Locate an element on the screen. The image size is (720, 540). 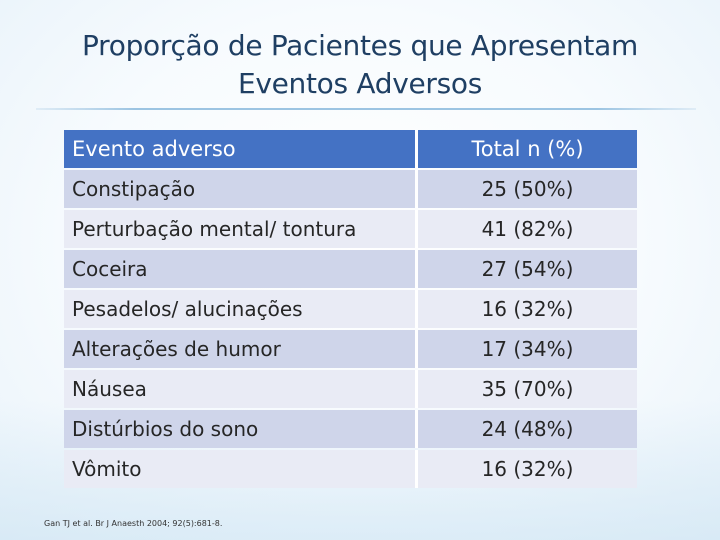
table-header-row: Evento adverso Total n (%) is located at coordinates (350, 149).